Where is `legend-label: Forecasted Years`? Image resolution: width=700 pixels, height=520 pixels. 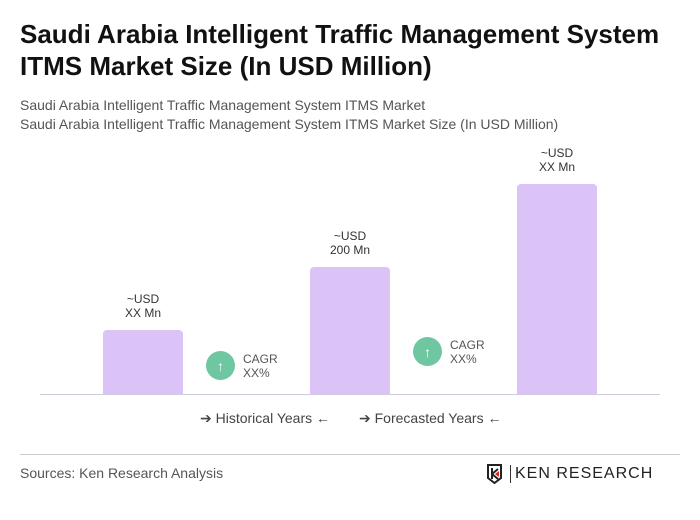 legend-label: Forecasted Years is located at coordinates (429, 418).